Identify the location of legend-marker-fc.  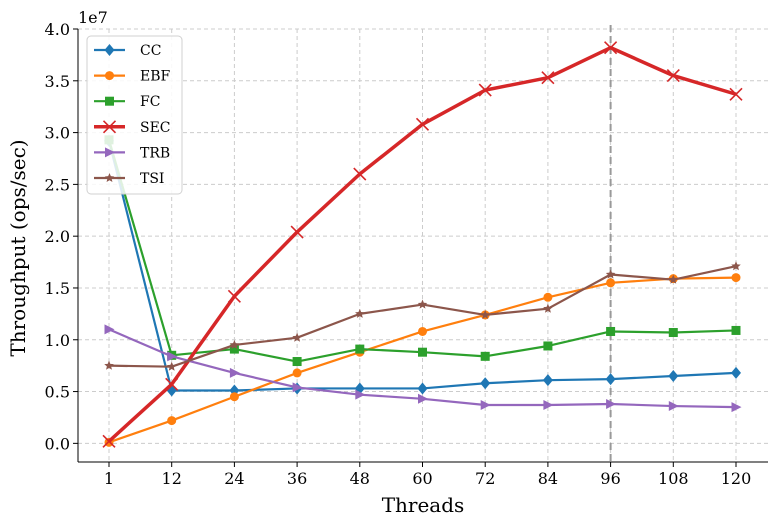
(109, 101).